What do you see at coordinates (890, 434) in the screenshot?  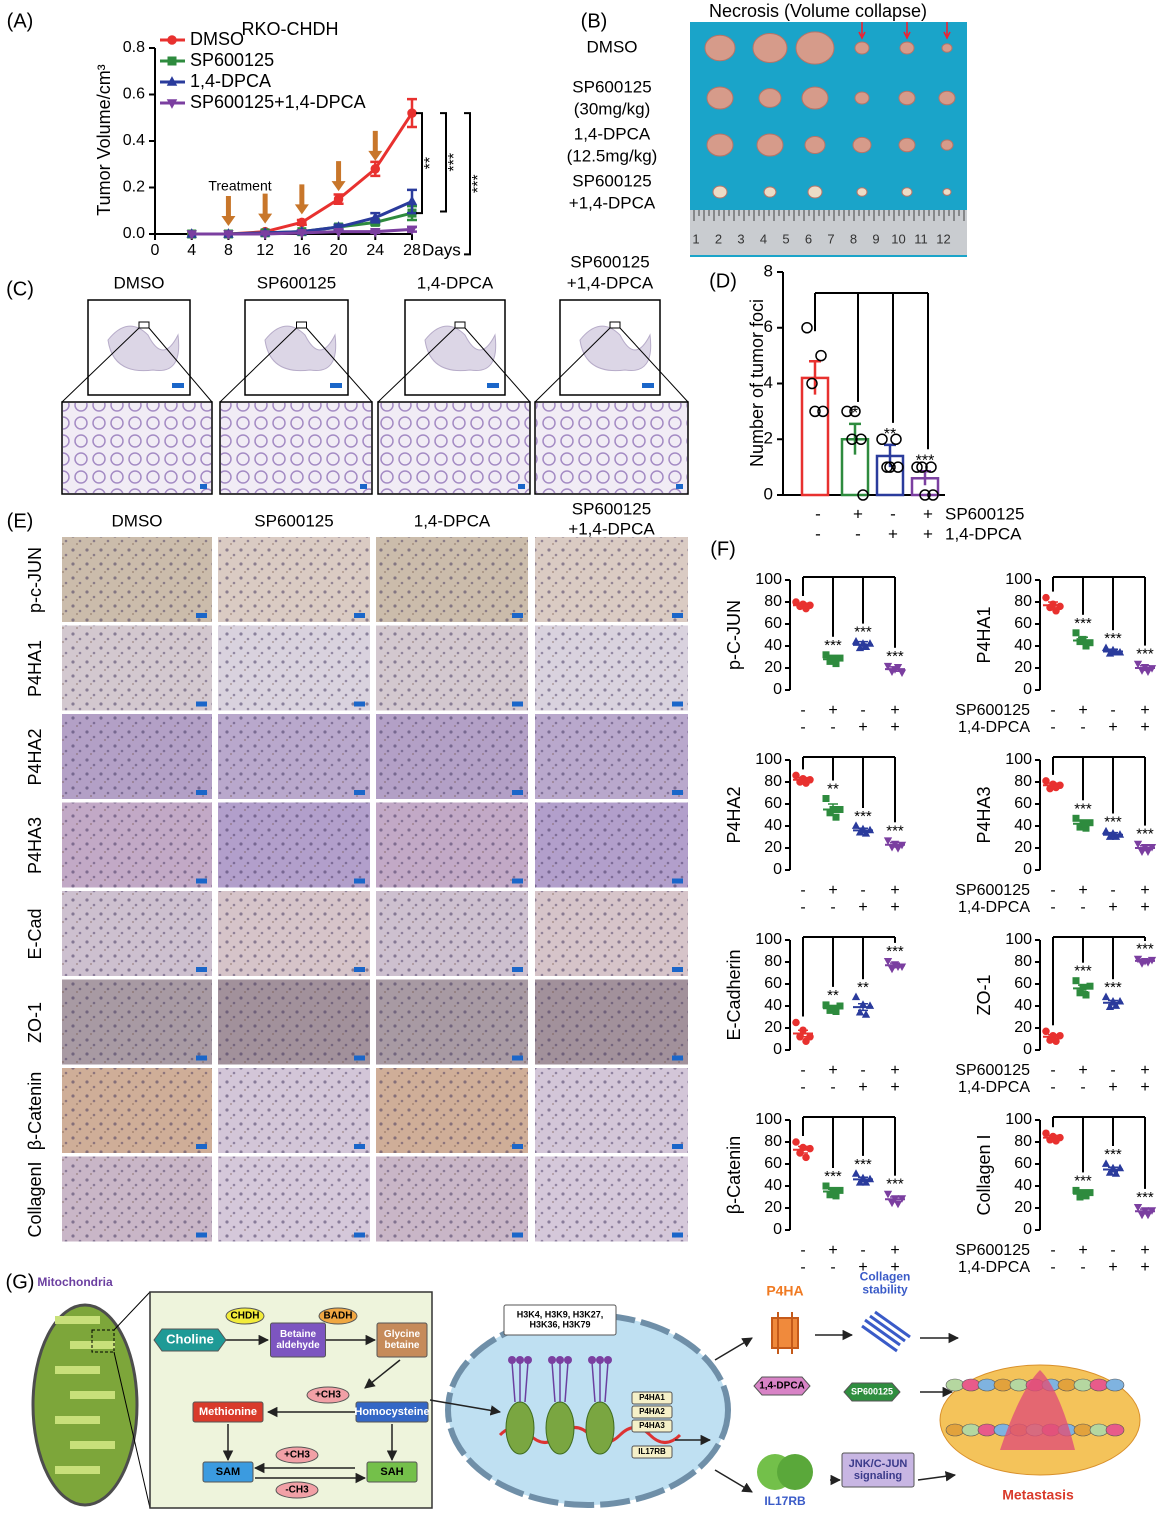 I see `significance: **` at bounding box center [890, 434].